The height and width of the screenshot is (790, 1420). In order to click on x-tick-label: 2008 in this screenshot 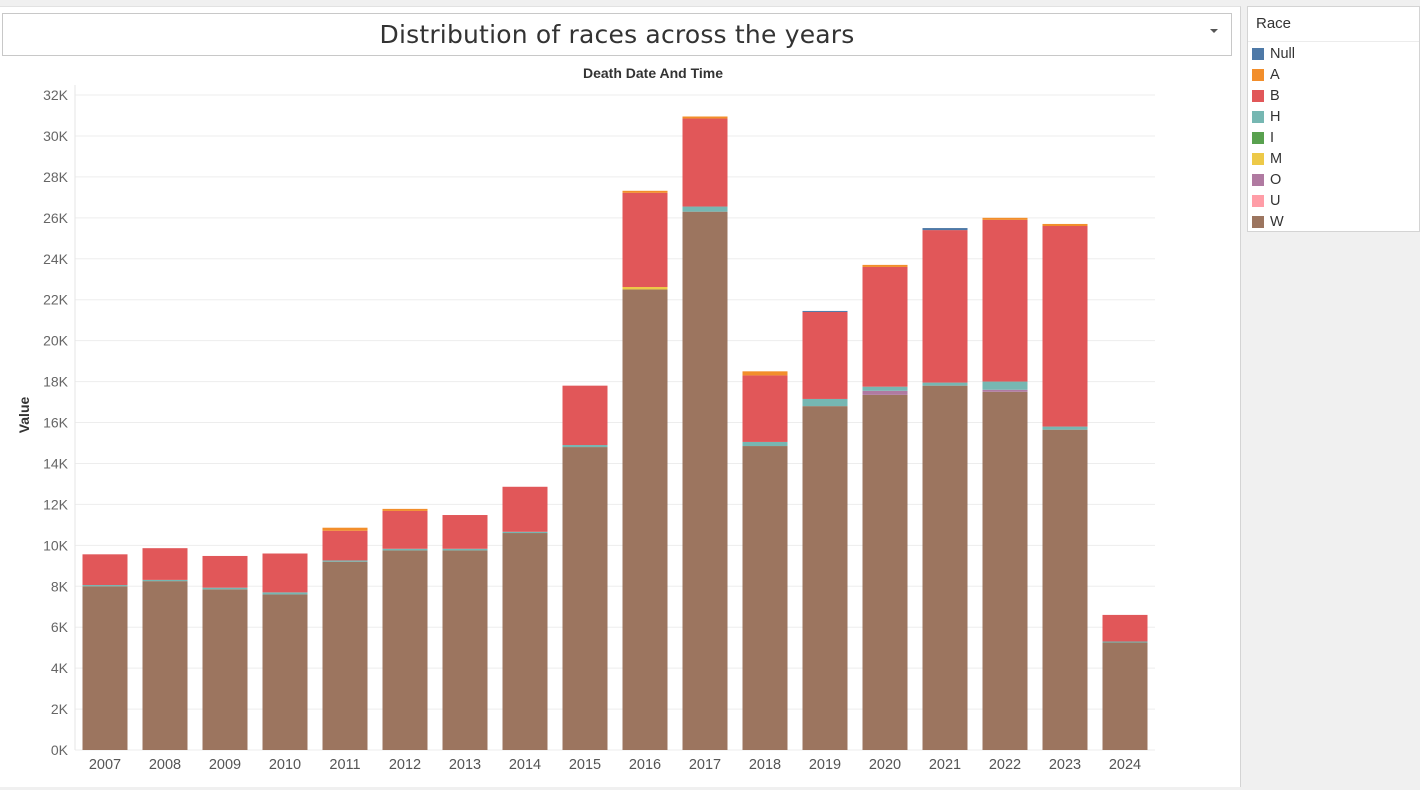, I will do `click(165, 765)`.